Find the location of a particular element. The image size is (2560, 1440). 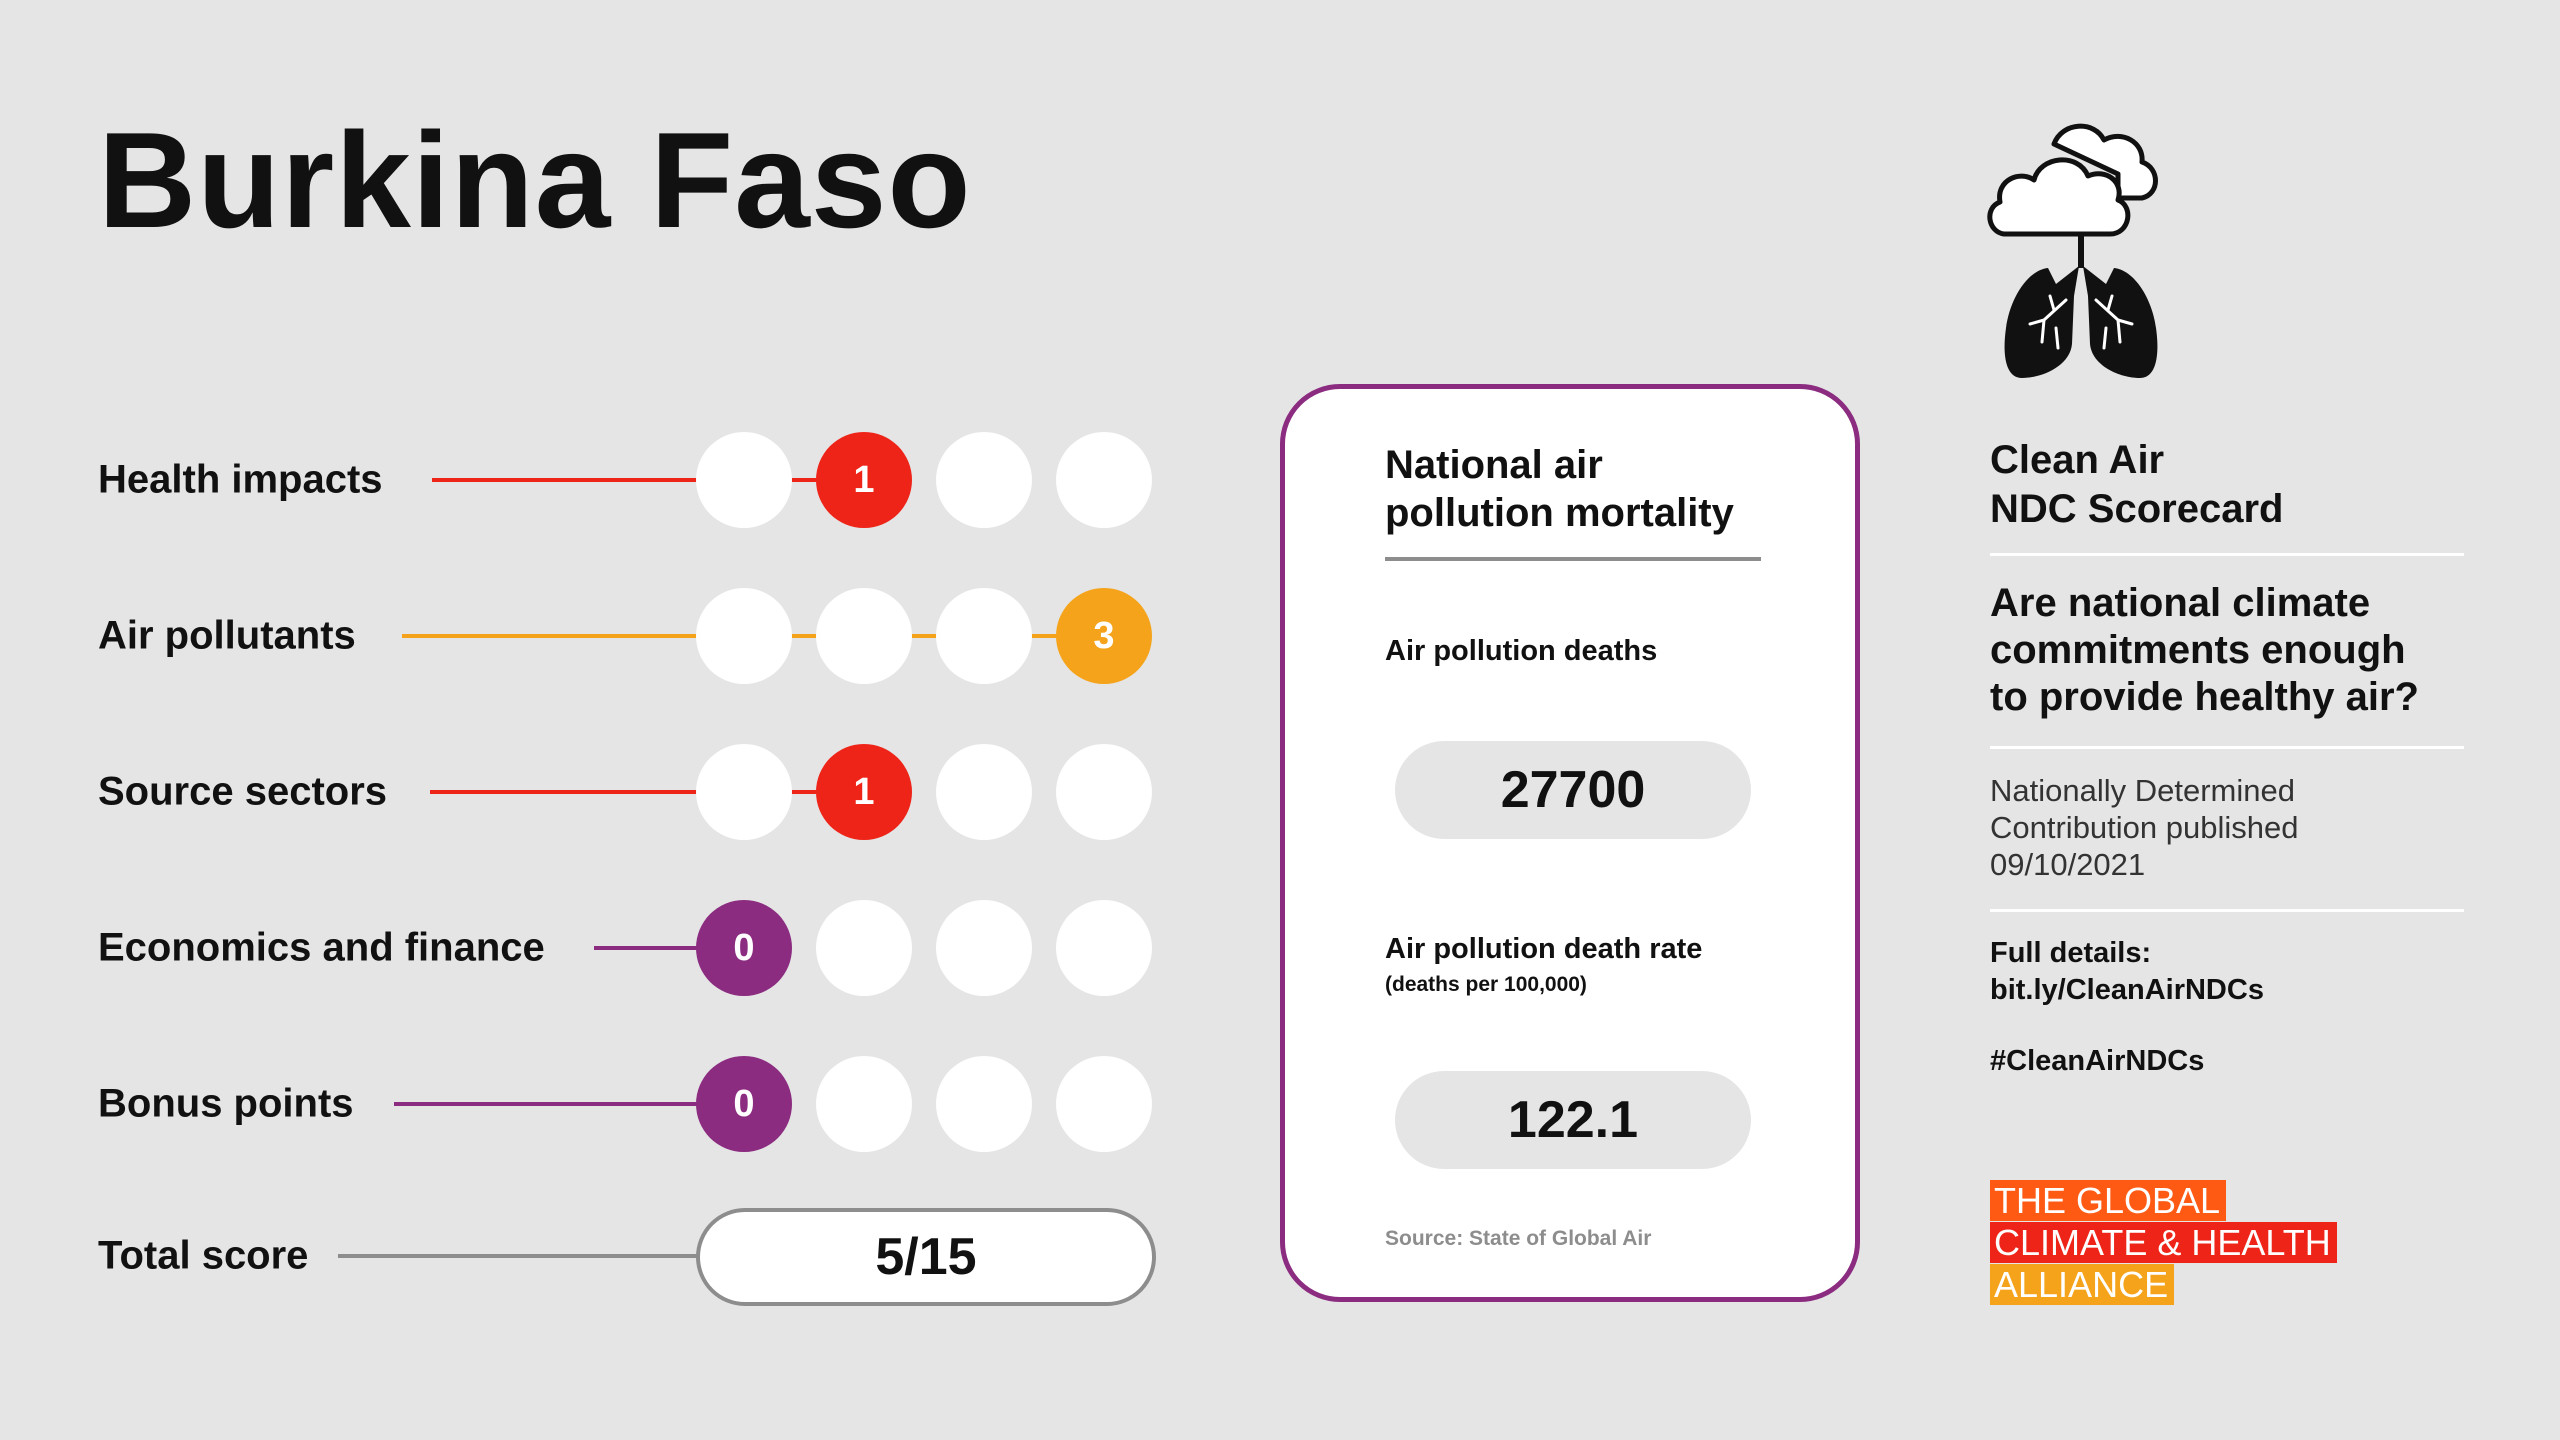

question-line: commitments enough is located at coordinates (2198, 650).